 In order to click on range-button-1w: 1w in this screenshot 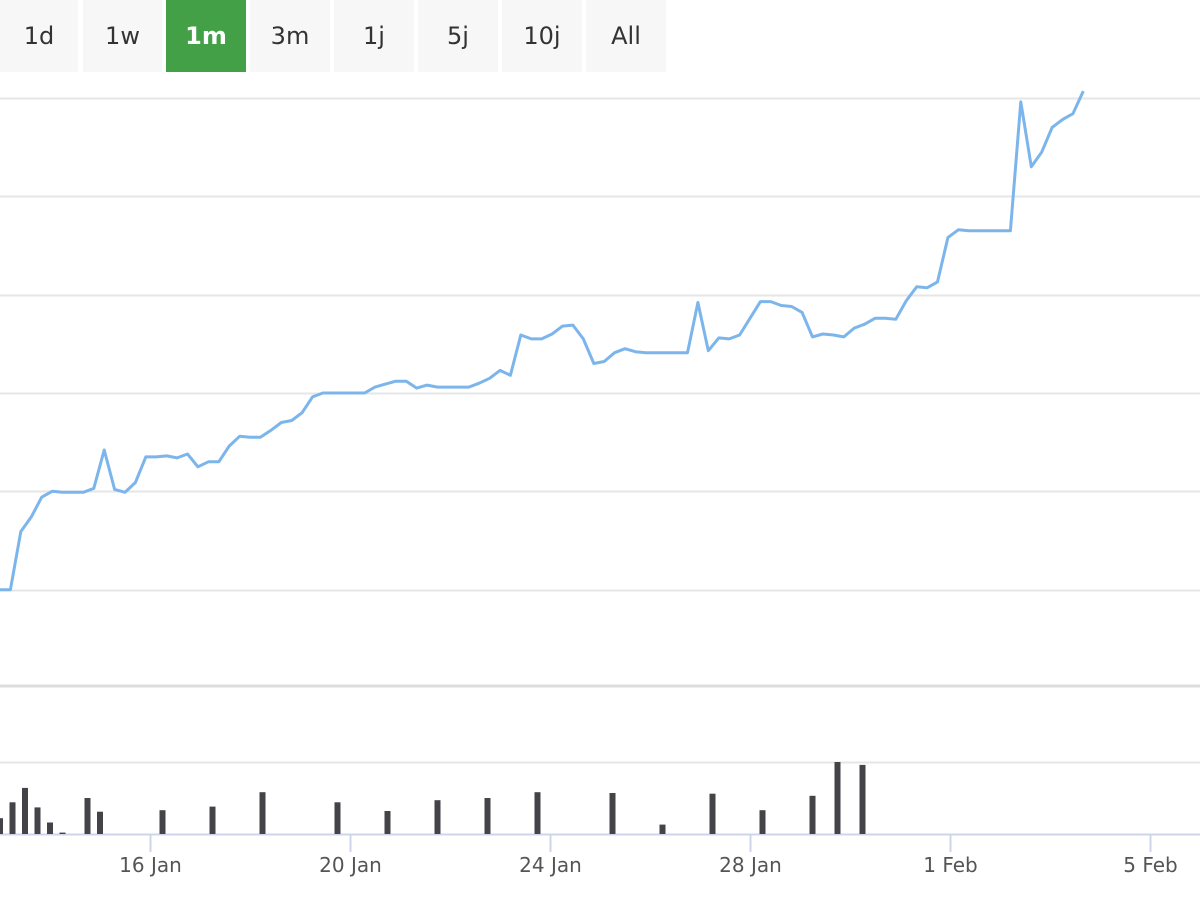, I will do `click(122, 36)`.